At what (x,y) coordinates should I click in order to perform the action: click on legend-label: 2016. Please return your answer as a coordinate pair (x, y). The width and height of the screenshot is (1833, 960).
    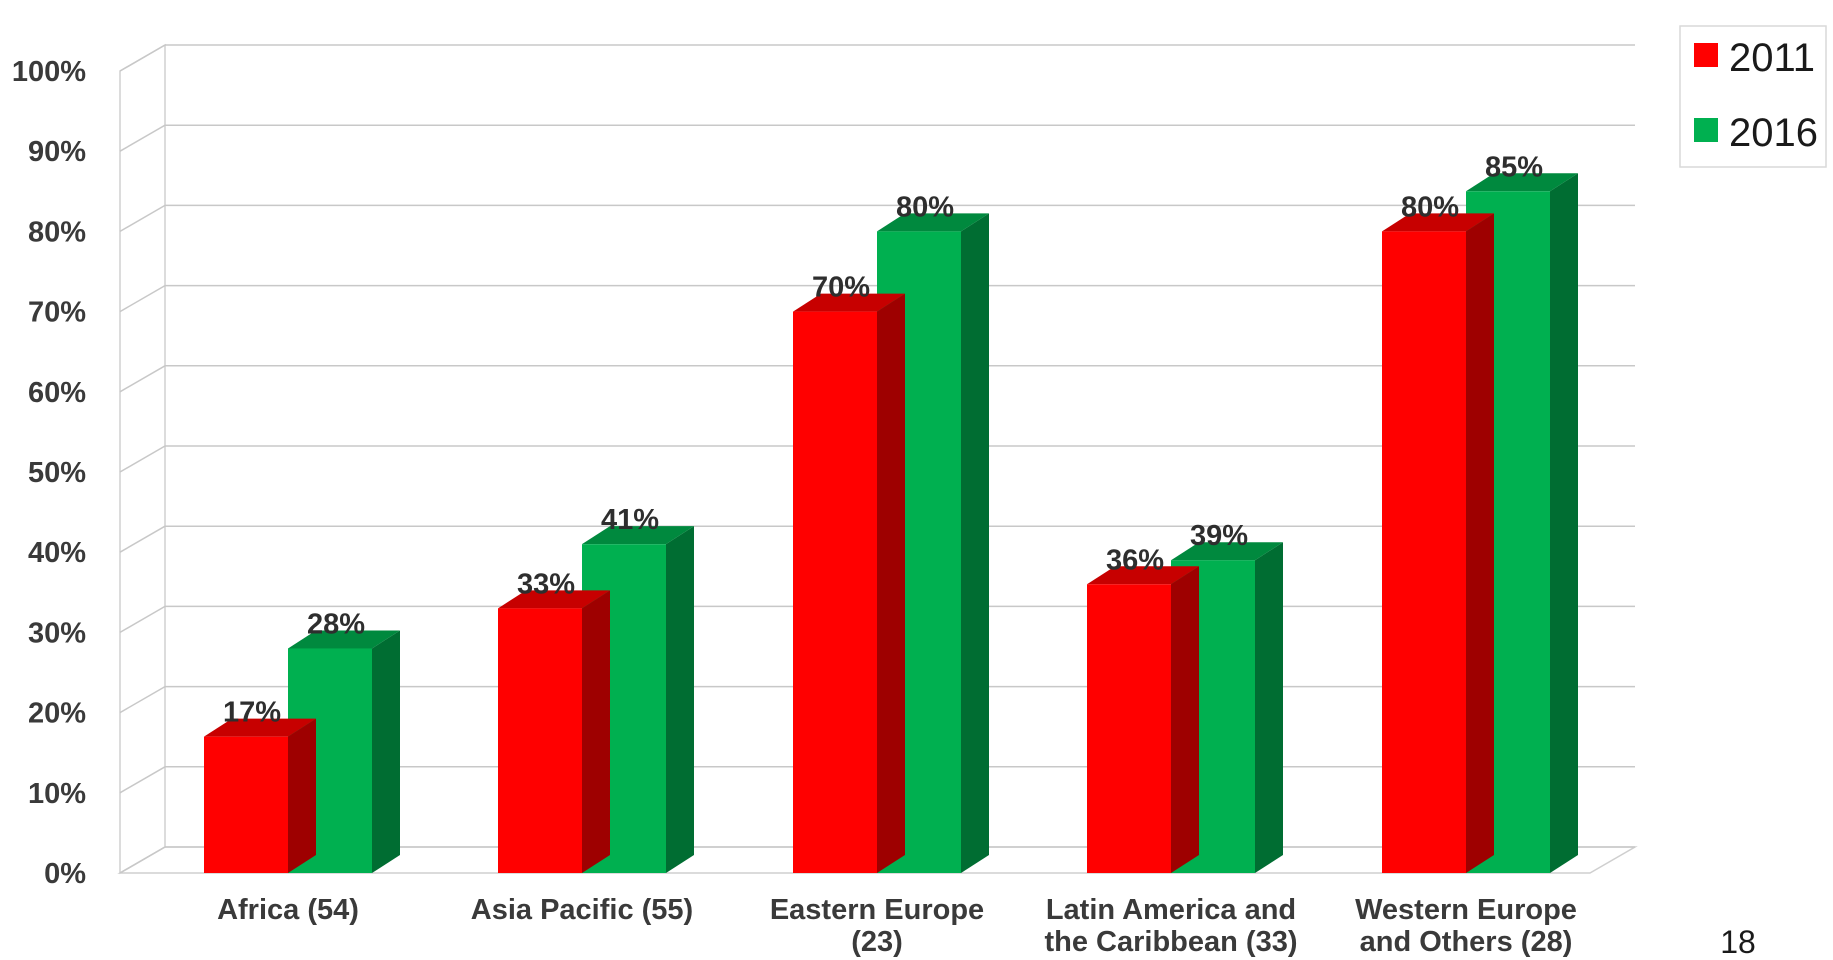
    Looking at the image, I should click on (1773, 133).